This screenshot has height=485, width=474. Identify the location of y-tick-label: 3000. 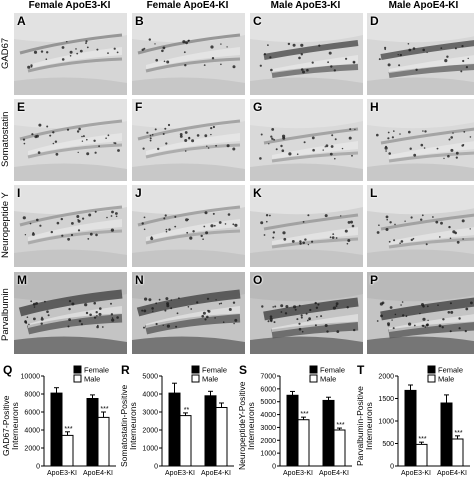
(150, 413).